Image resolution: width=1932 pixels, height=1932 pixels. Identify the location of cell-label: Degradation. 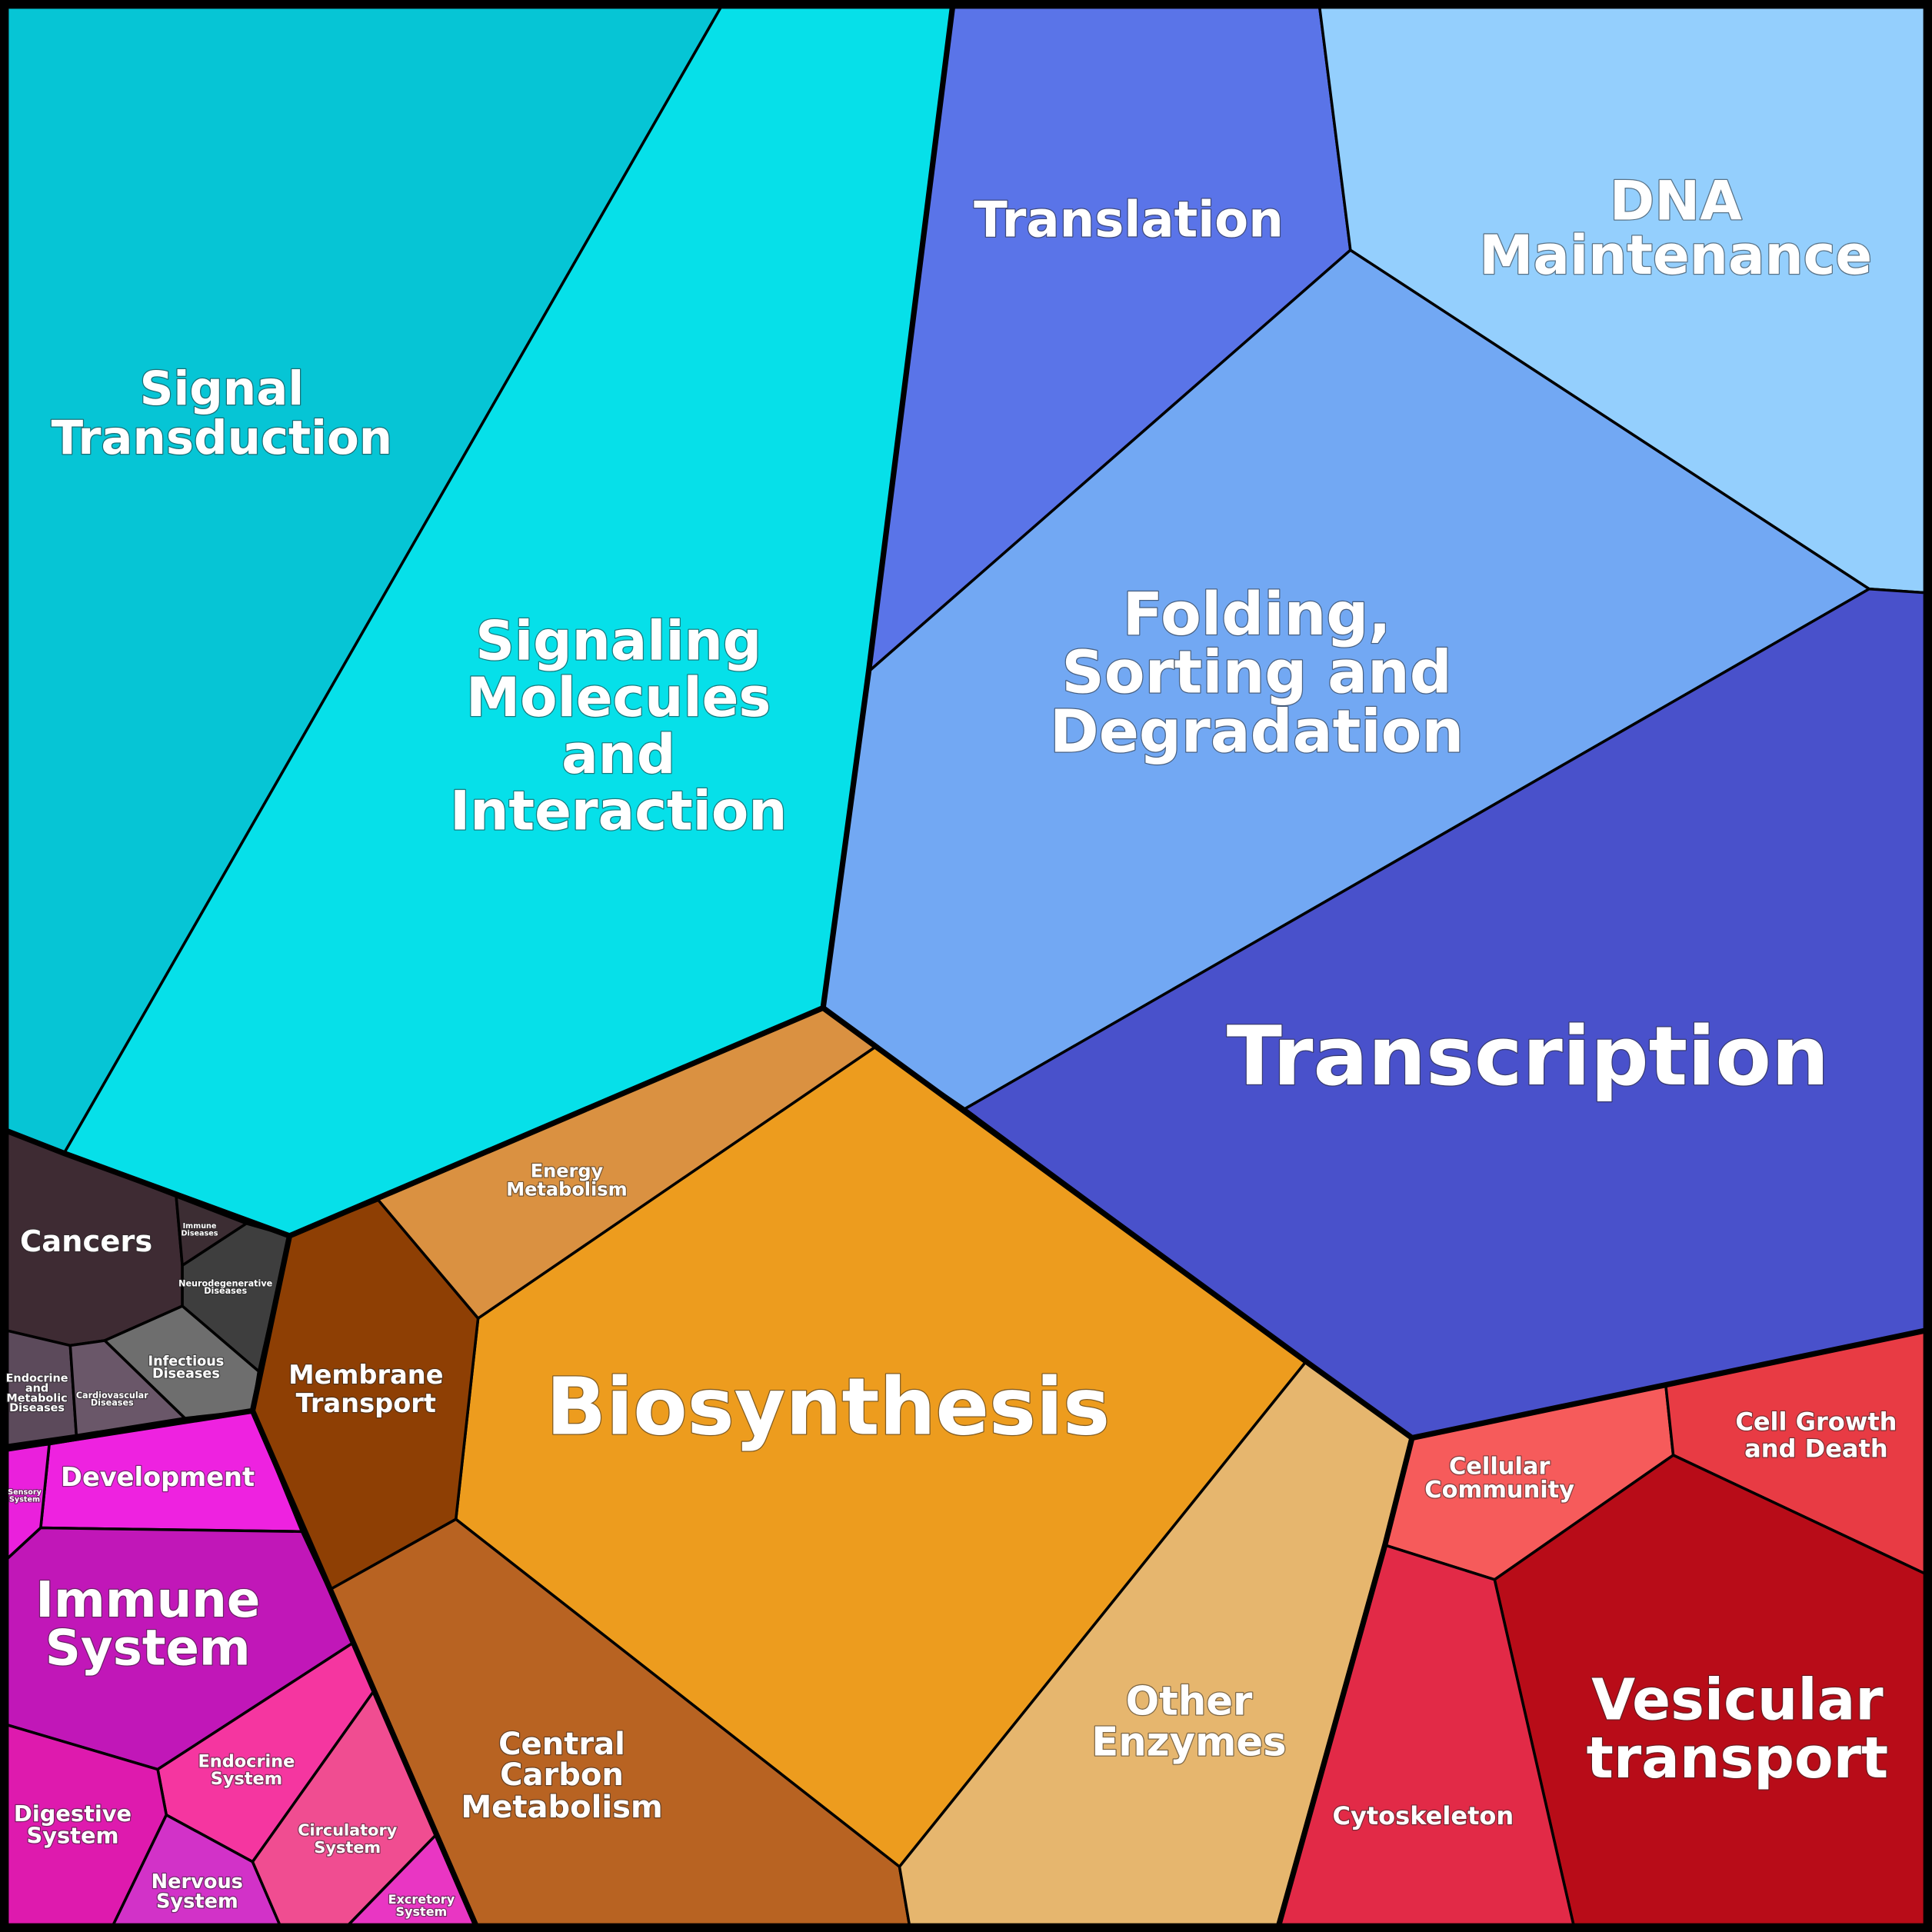
(1257, 732).